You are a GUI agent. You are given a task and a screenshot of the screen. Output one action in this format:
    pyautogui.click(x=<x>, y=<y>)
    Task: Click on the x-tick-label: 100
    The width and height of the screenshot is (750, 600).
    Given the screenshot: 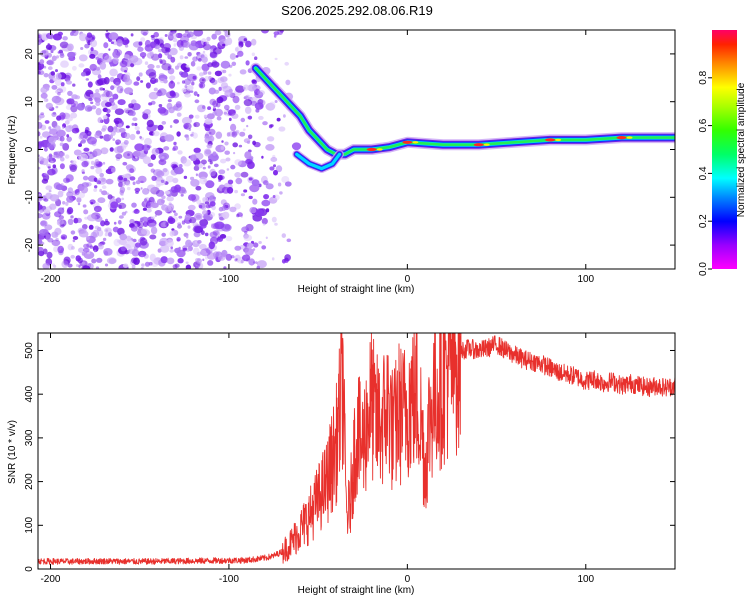 What is the action you would take?
    pyautogui.click(x=585, y=279)
    